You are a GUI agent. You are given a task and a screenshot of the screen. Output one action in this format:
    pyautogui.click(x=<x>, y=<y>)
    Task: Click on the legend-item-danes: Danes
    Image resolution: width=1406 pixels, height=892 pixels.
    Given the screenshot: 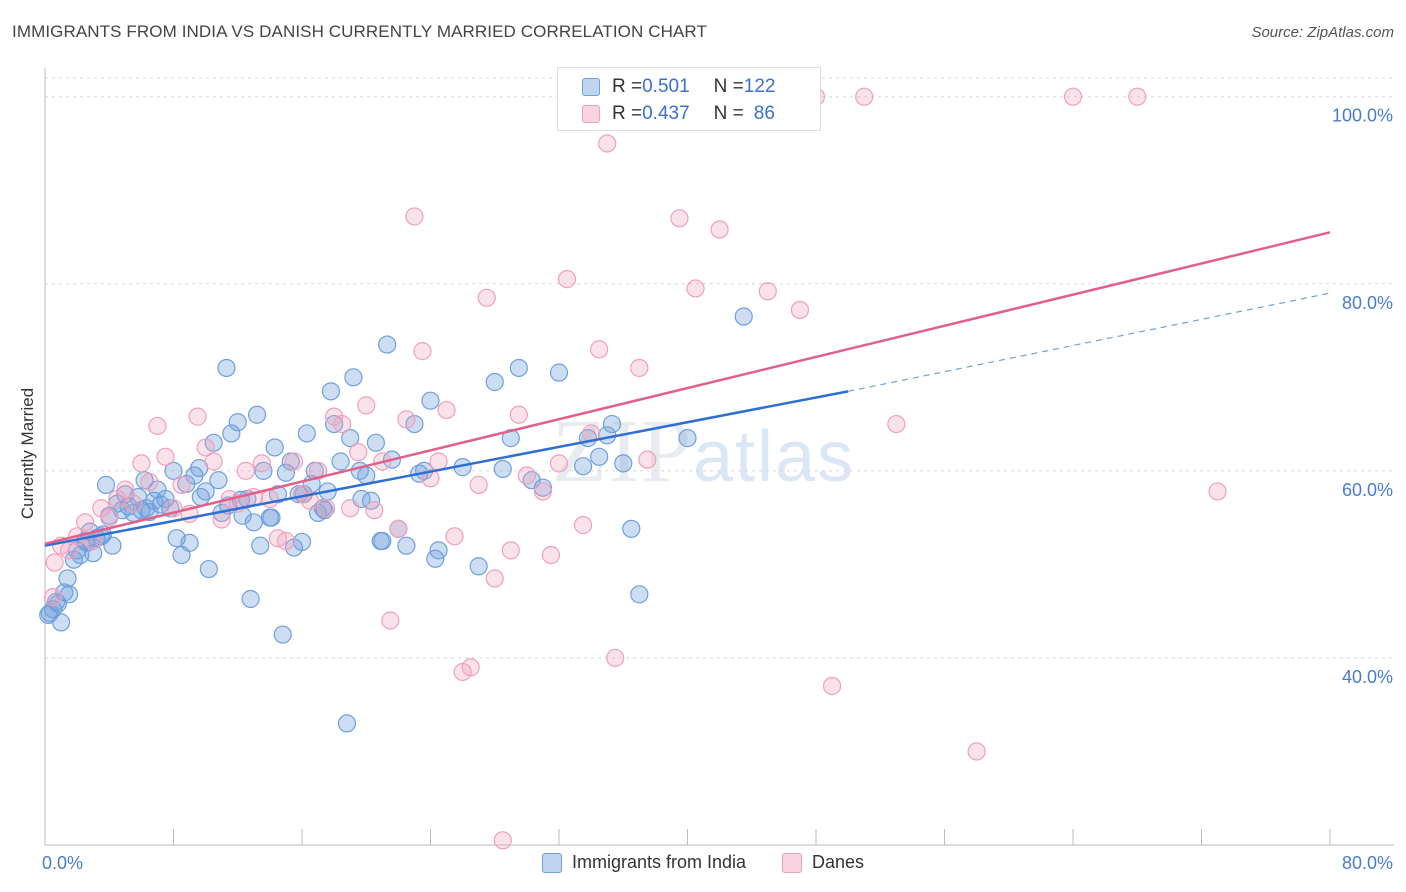 What is the action you would take?
    pyautogui.click(x=823, y=862)
    